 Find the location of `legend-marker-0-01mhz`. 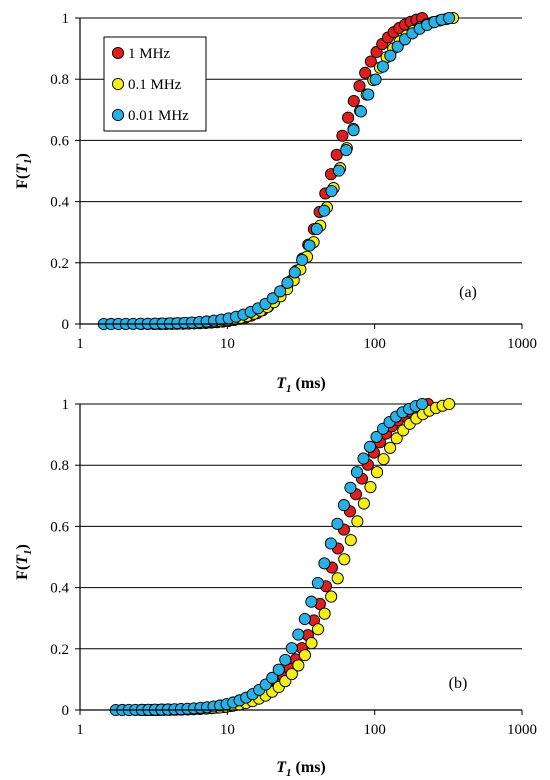

legend-marker-0-01mhz is located at coordinates (118, 115).